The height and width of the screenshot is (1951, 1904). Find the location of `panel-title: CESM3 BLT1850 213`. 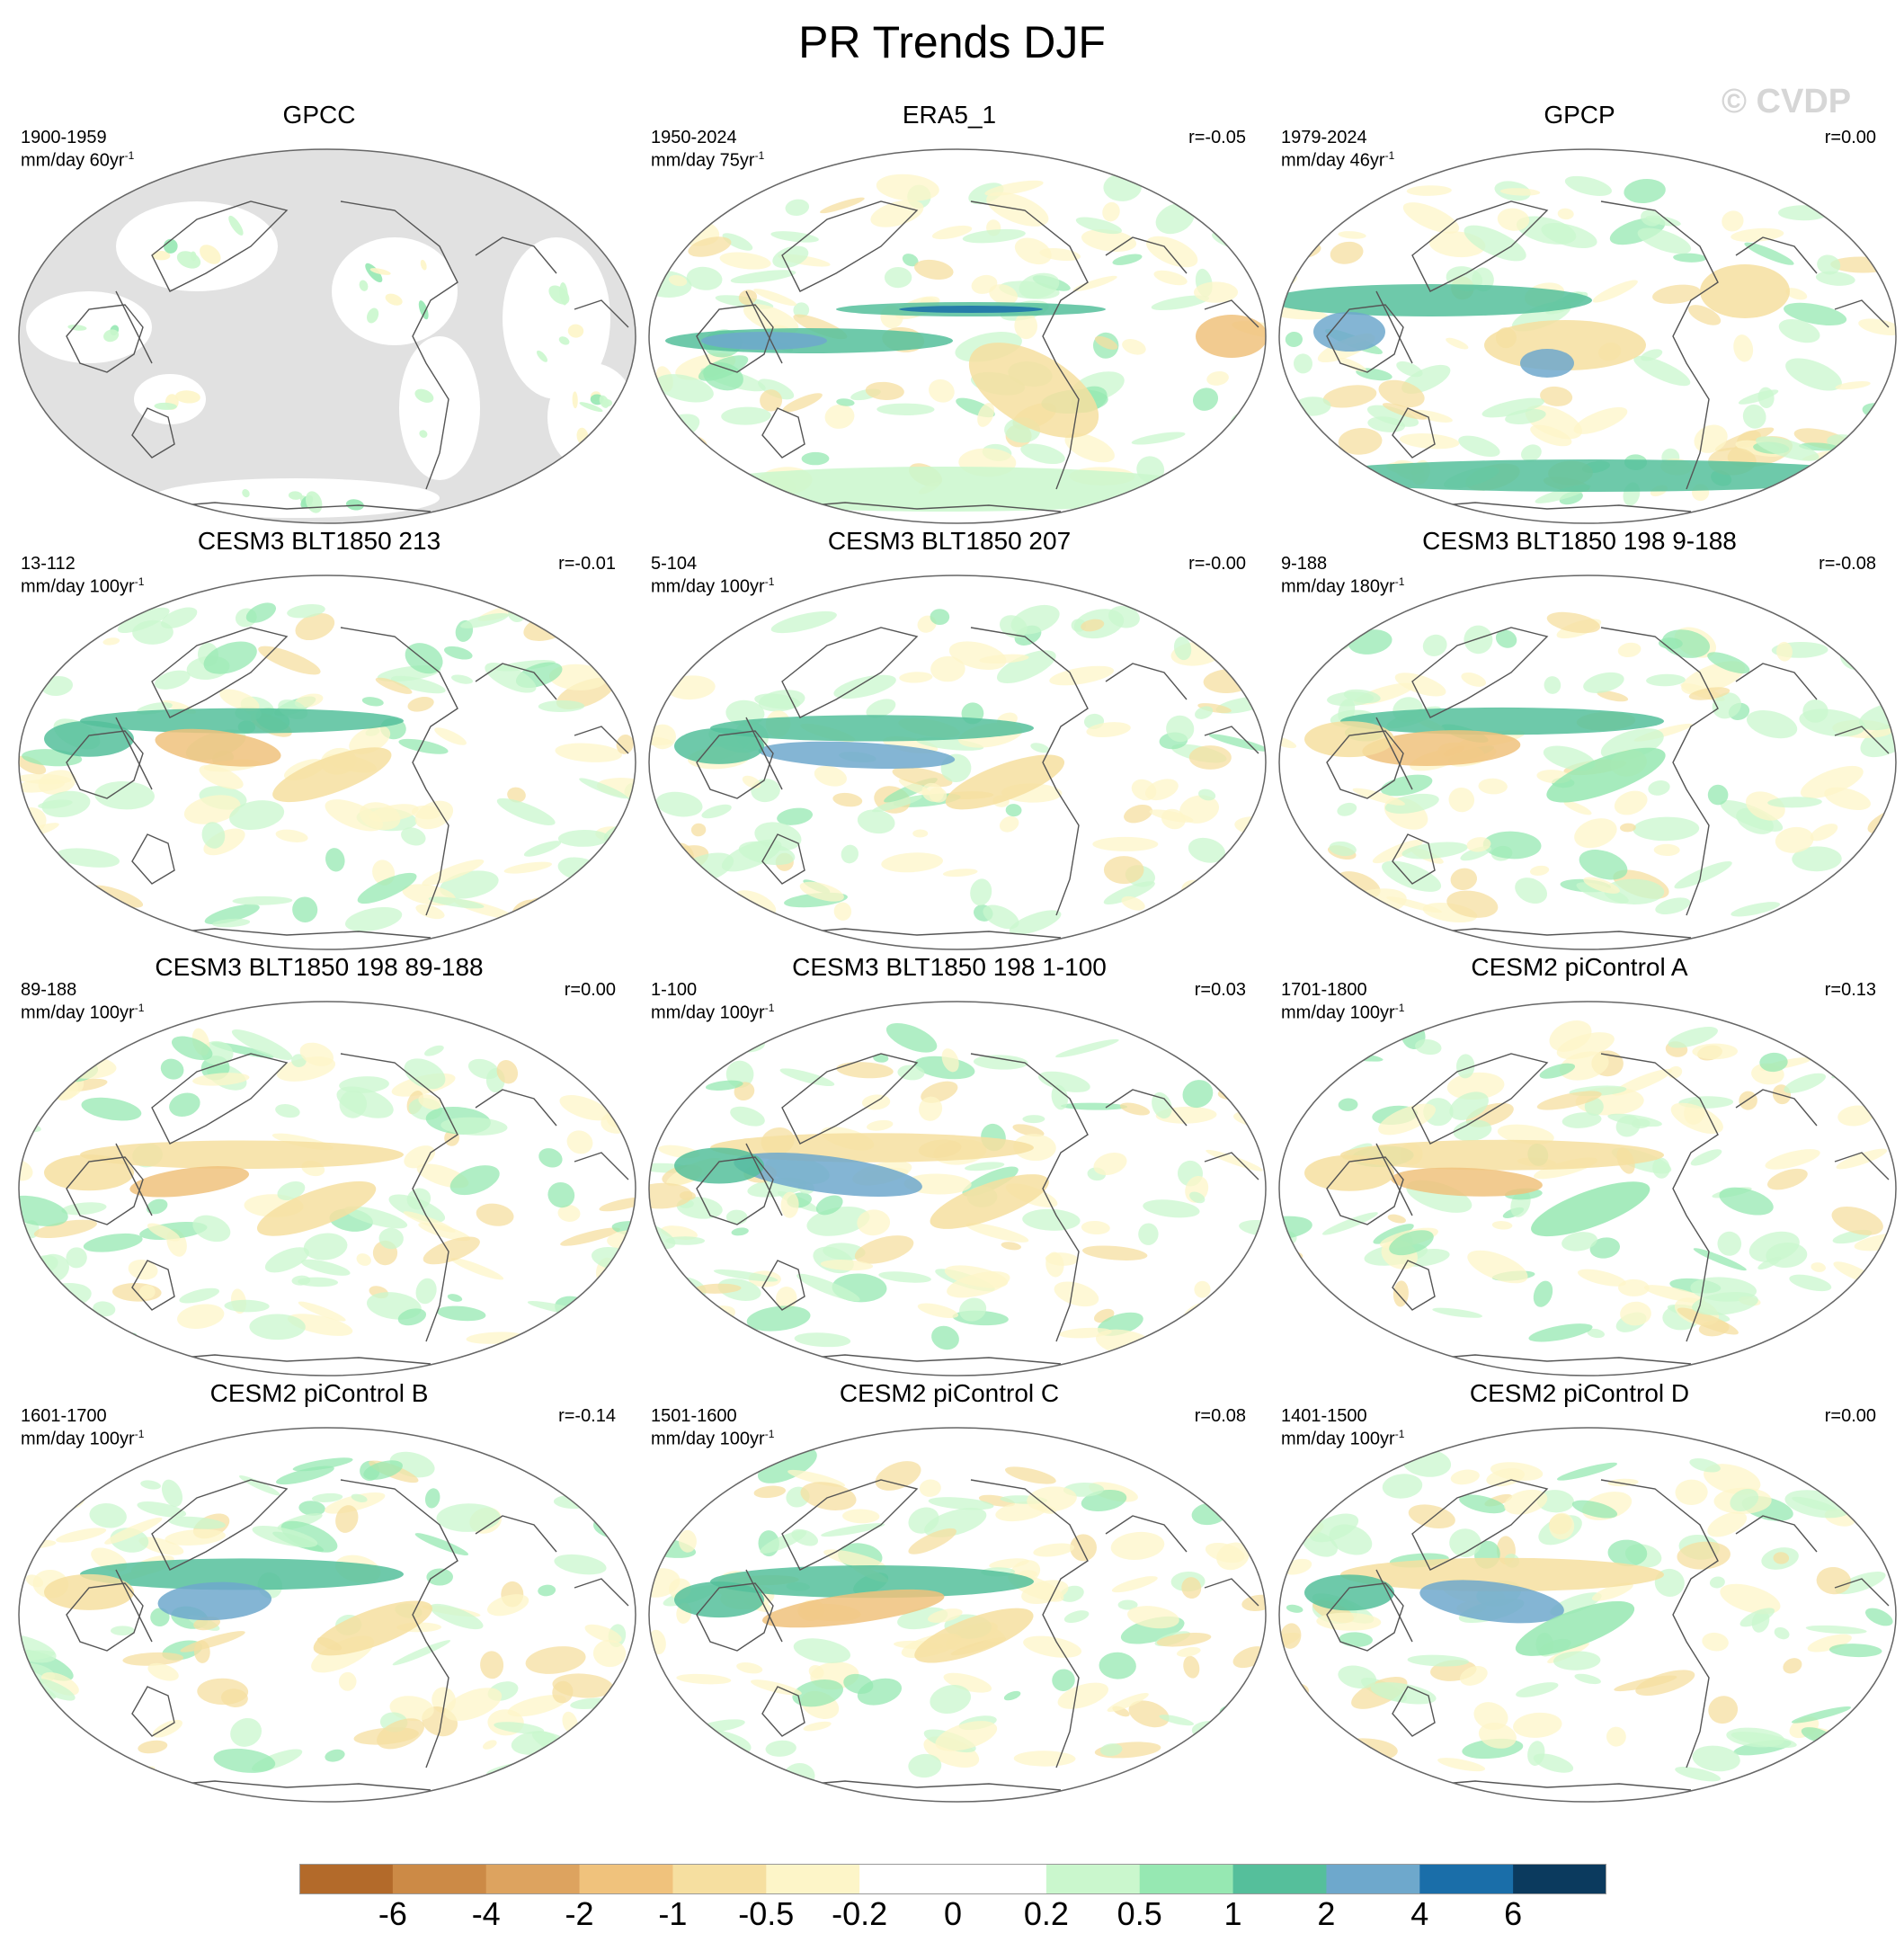

panel-title: CESM3 BLT1850 213 is located at coordinates (319, 541).